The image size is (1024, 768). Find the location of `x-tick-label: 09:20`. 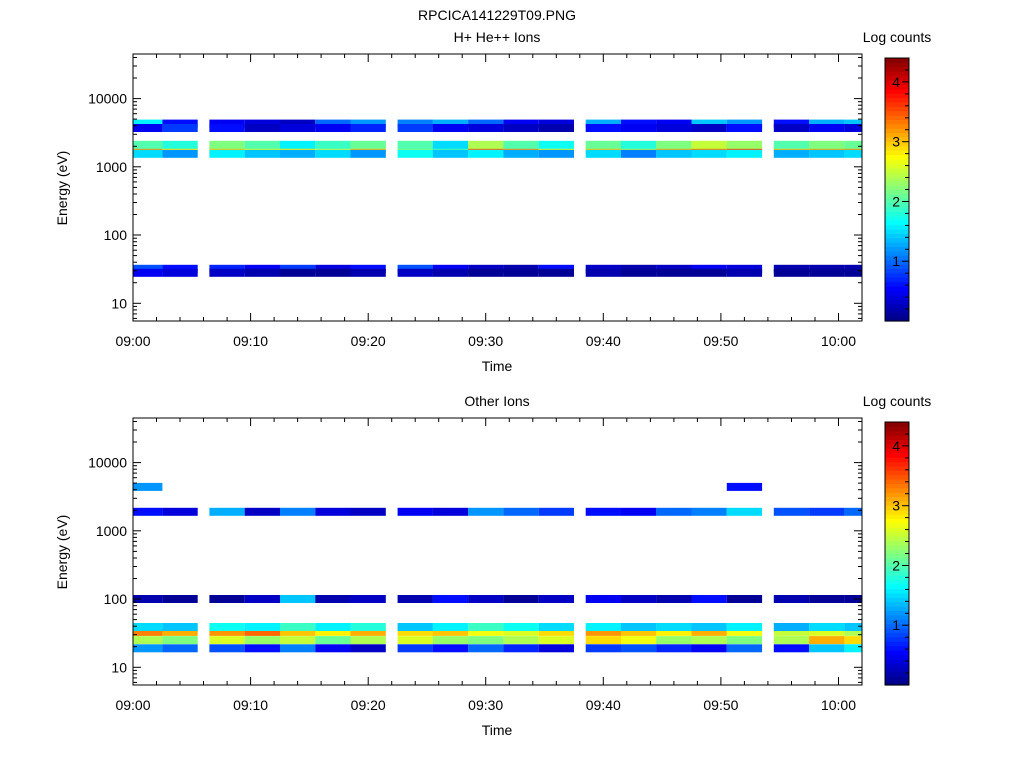

x-tick-label: 09:20 is located at coordinates (368, 705).